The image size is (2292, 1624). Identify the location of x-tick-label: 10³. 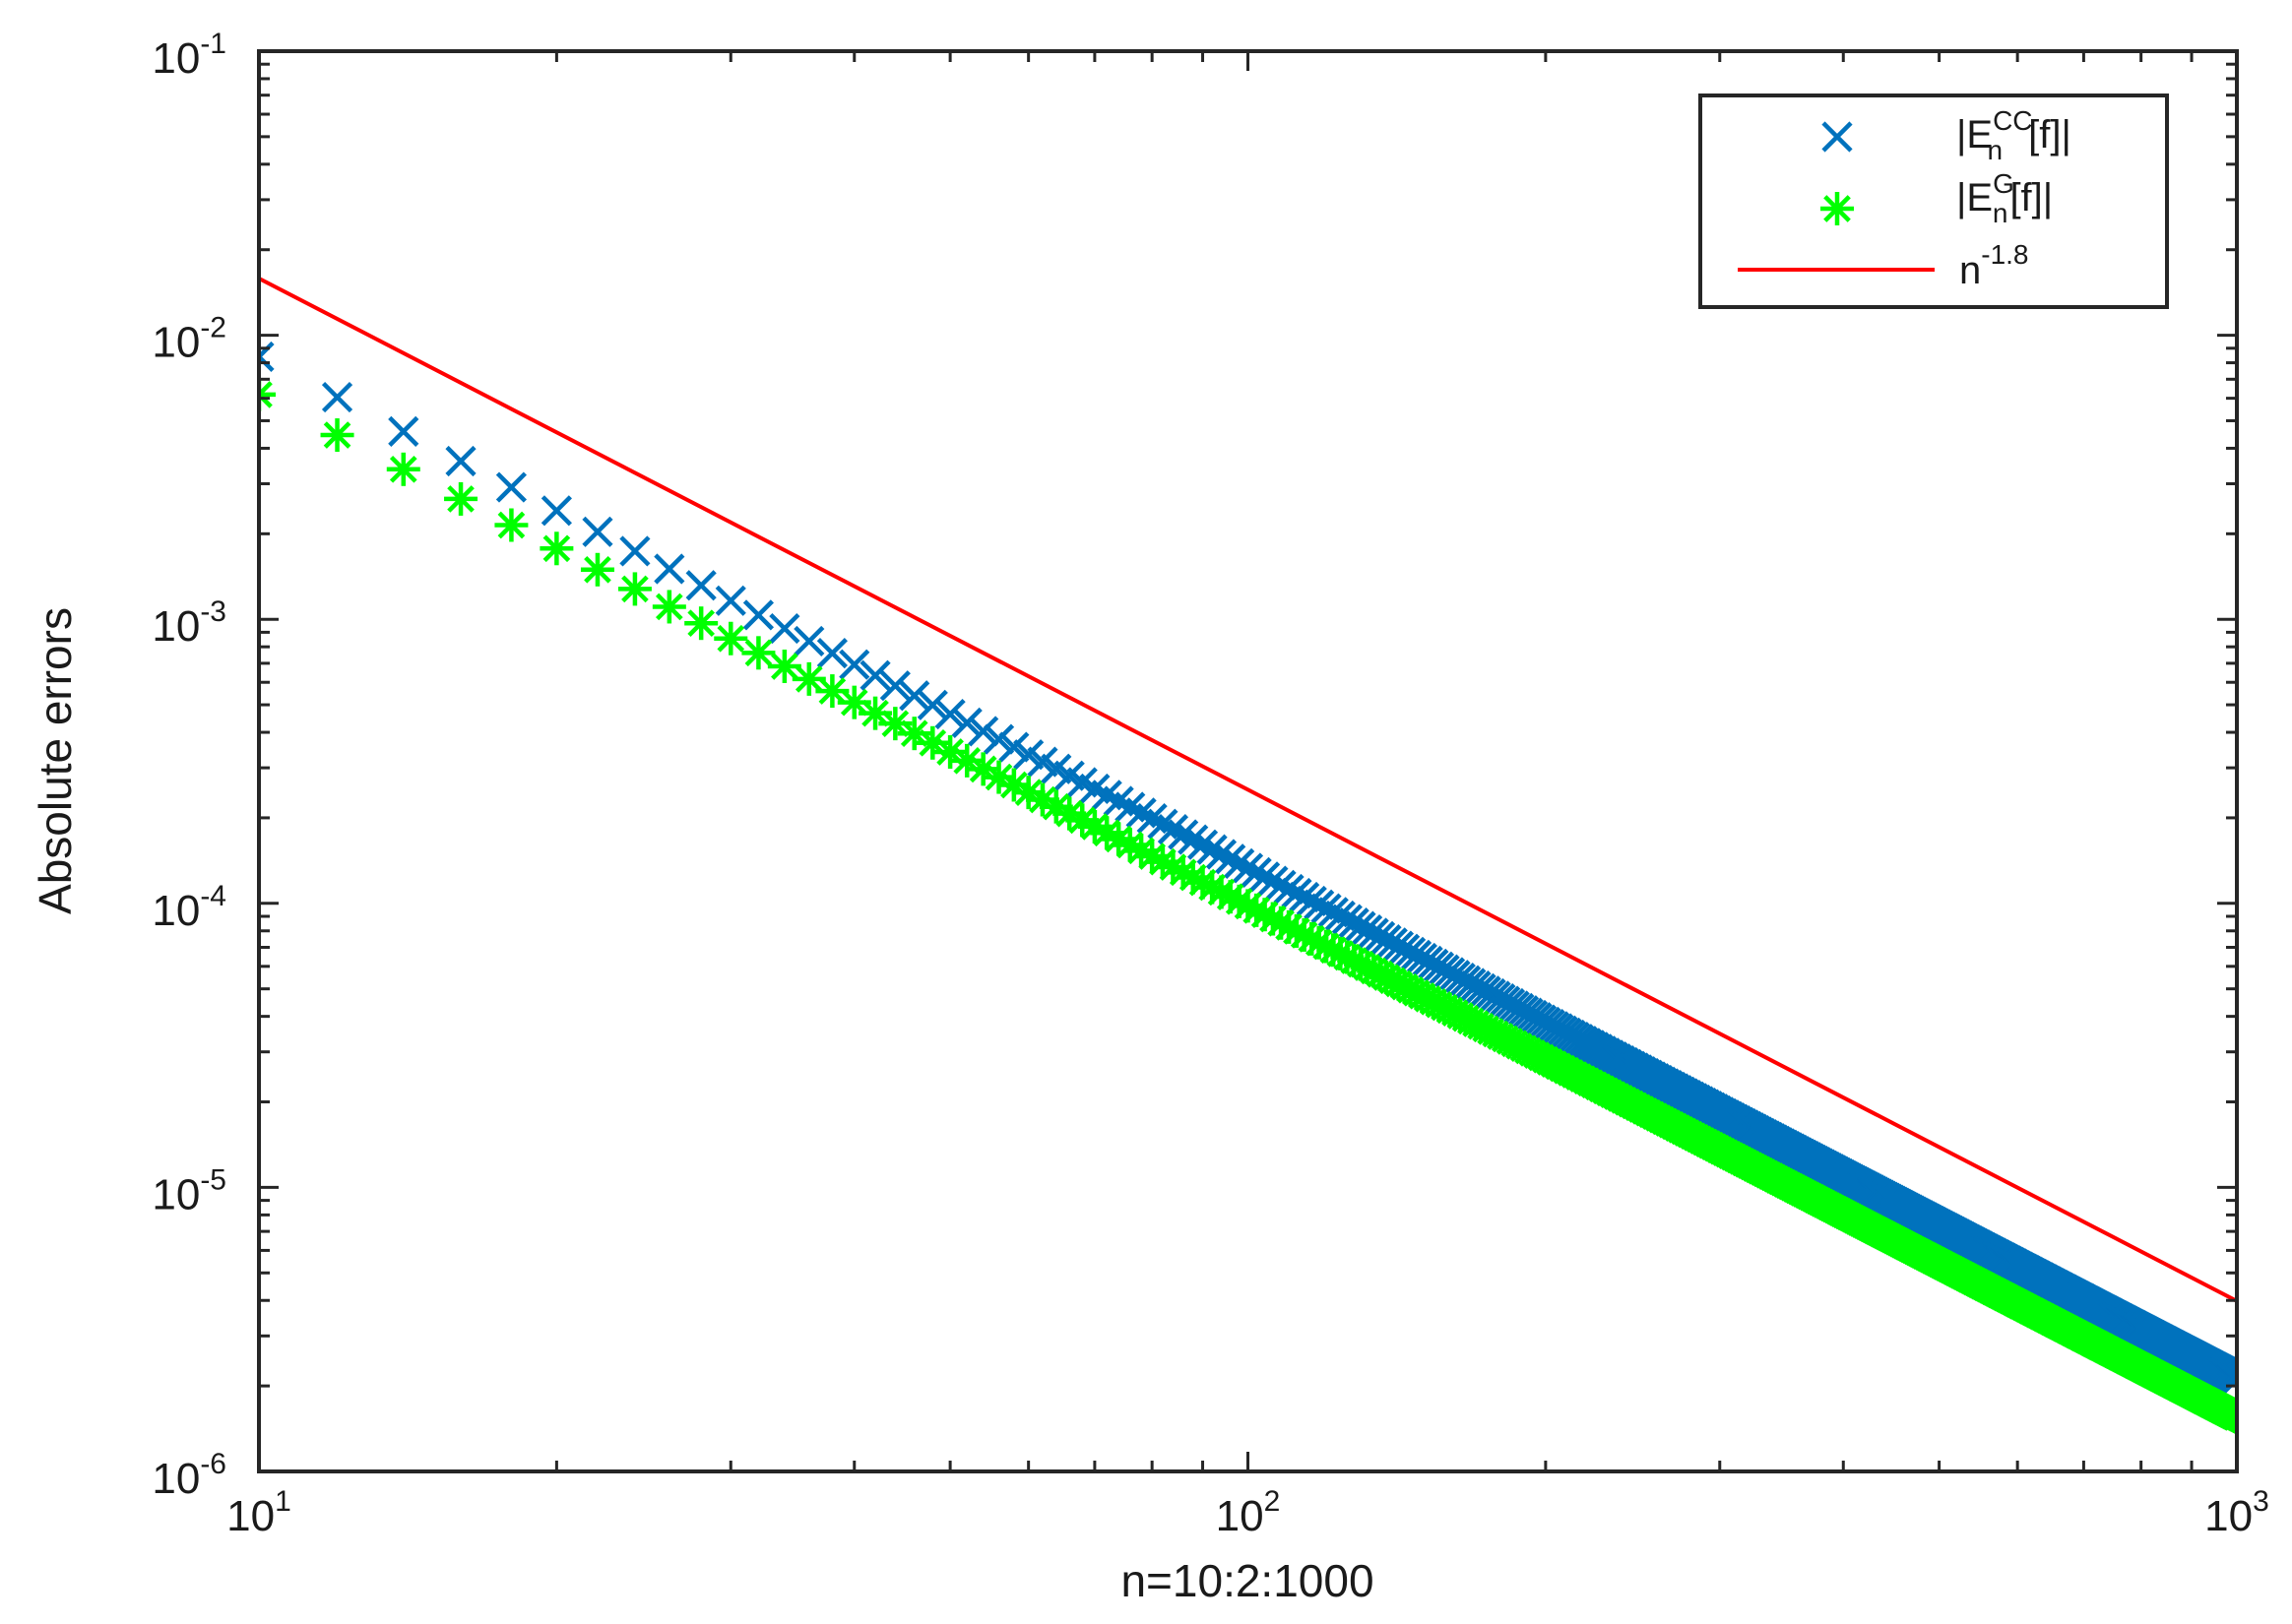
(2237, 1512).